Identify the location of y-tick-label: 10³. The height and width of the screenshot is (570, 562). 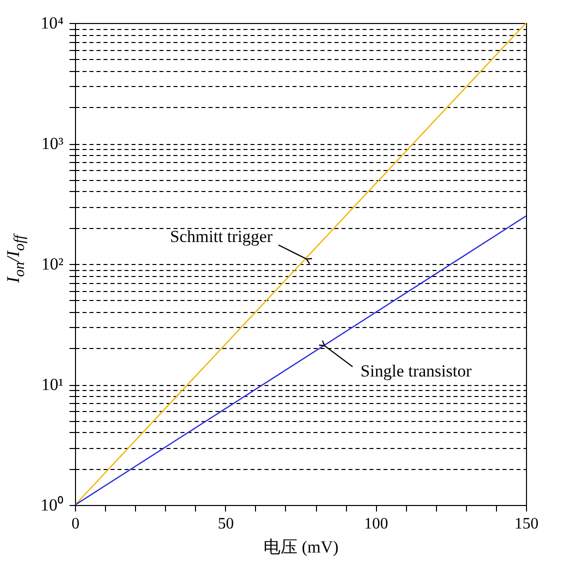
(52, 143).